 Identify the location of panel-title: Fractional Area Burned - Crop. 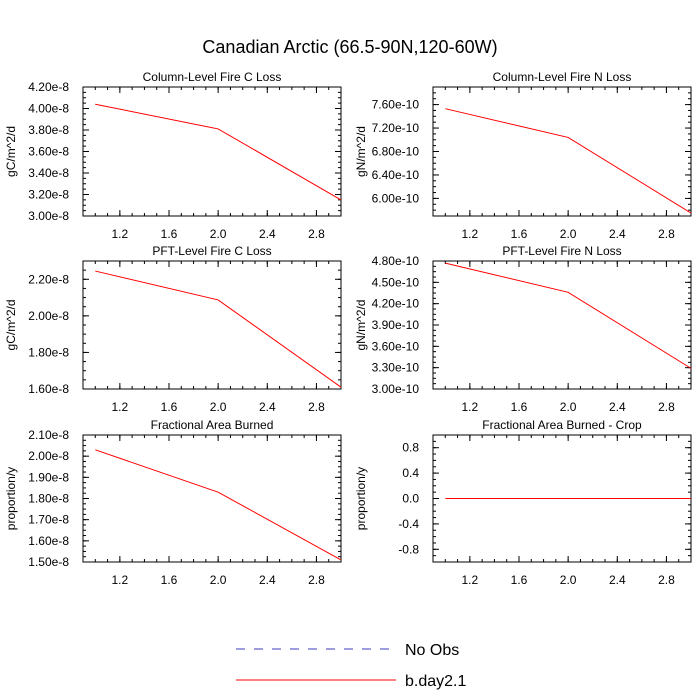
(562, 425).